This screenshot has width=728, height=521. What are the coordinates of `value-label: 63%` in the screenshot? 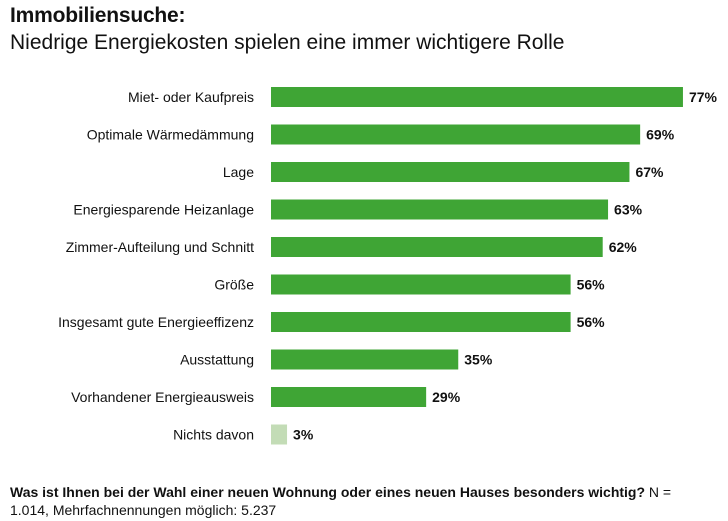 It's located at (628, 210).